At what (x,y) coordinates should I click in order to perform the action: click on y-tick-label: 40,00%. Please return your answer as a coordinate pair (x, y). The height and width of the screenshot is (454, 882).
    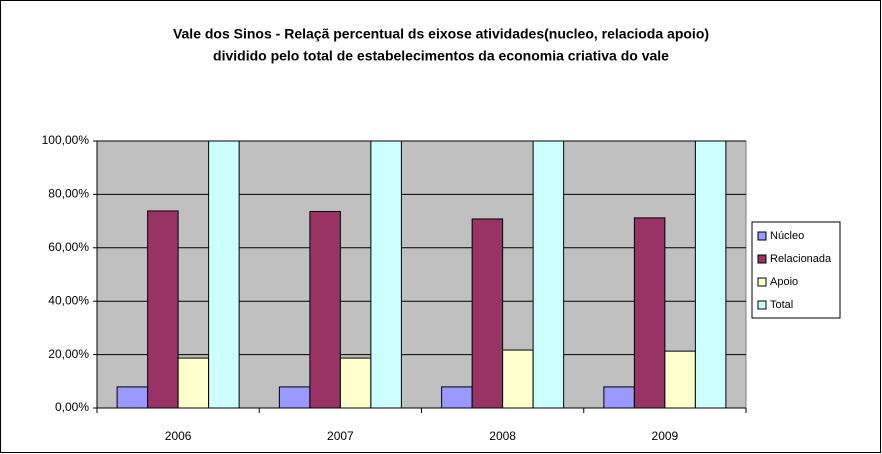
    Looking at the image, I should click on (68, 300).